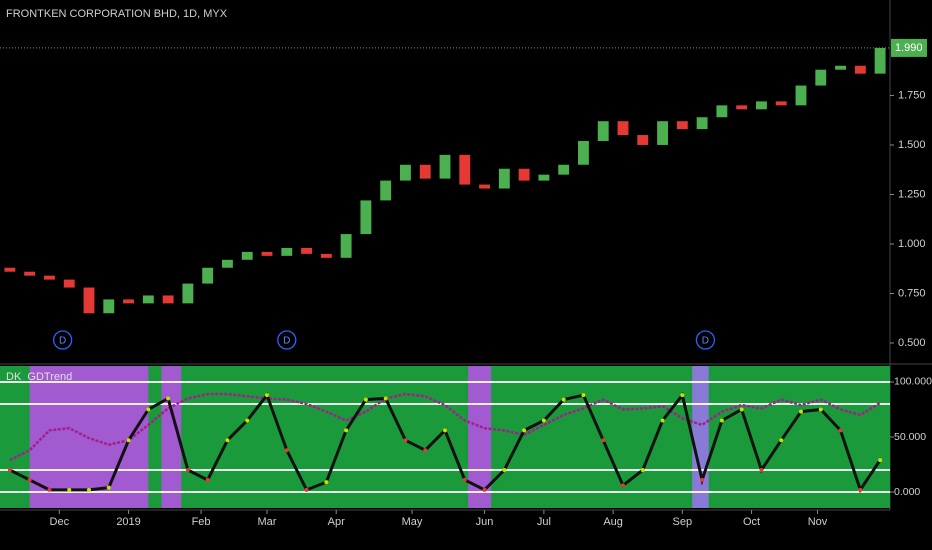 This screenshot has width=932, height=550. What do you see at coordinates (485, 522) in the screenshot?
I see `x-tick-label: Jun` at bounding box center [485, 522].